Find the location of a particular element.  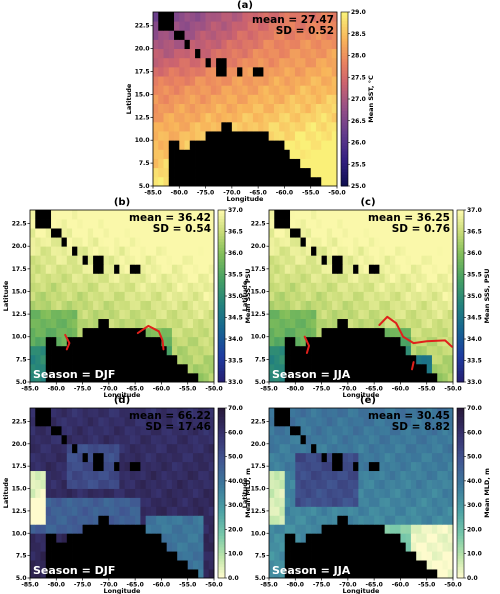

sd-stat: SD = 0.52 is located at coordinates (305, 31).